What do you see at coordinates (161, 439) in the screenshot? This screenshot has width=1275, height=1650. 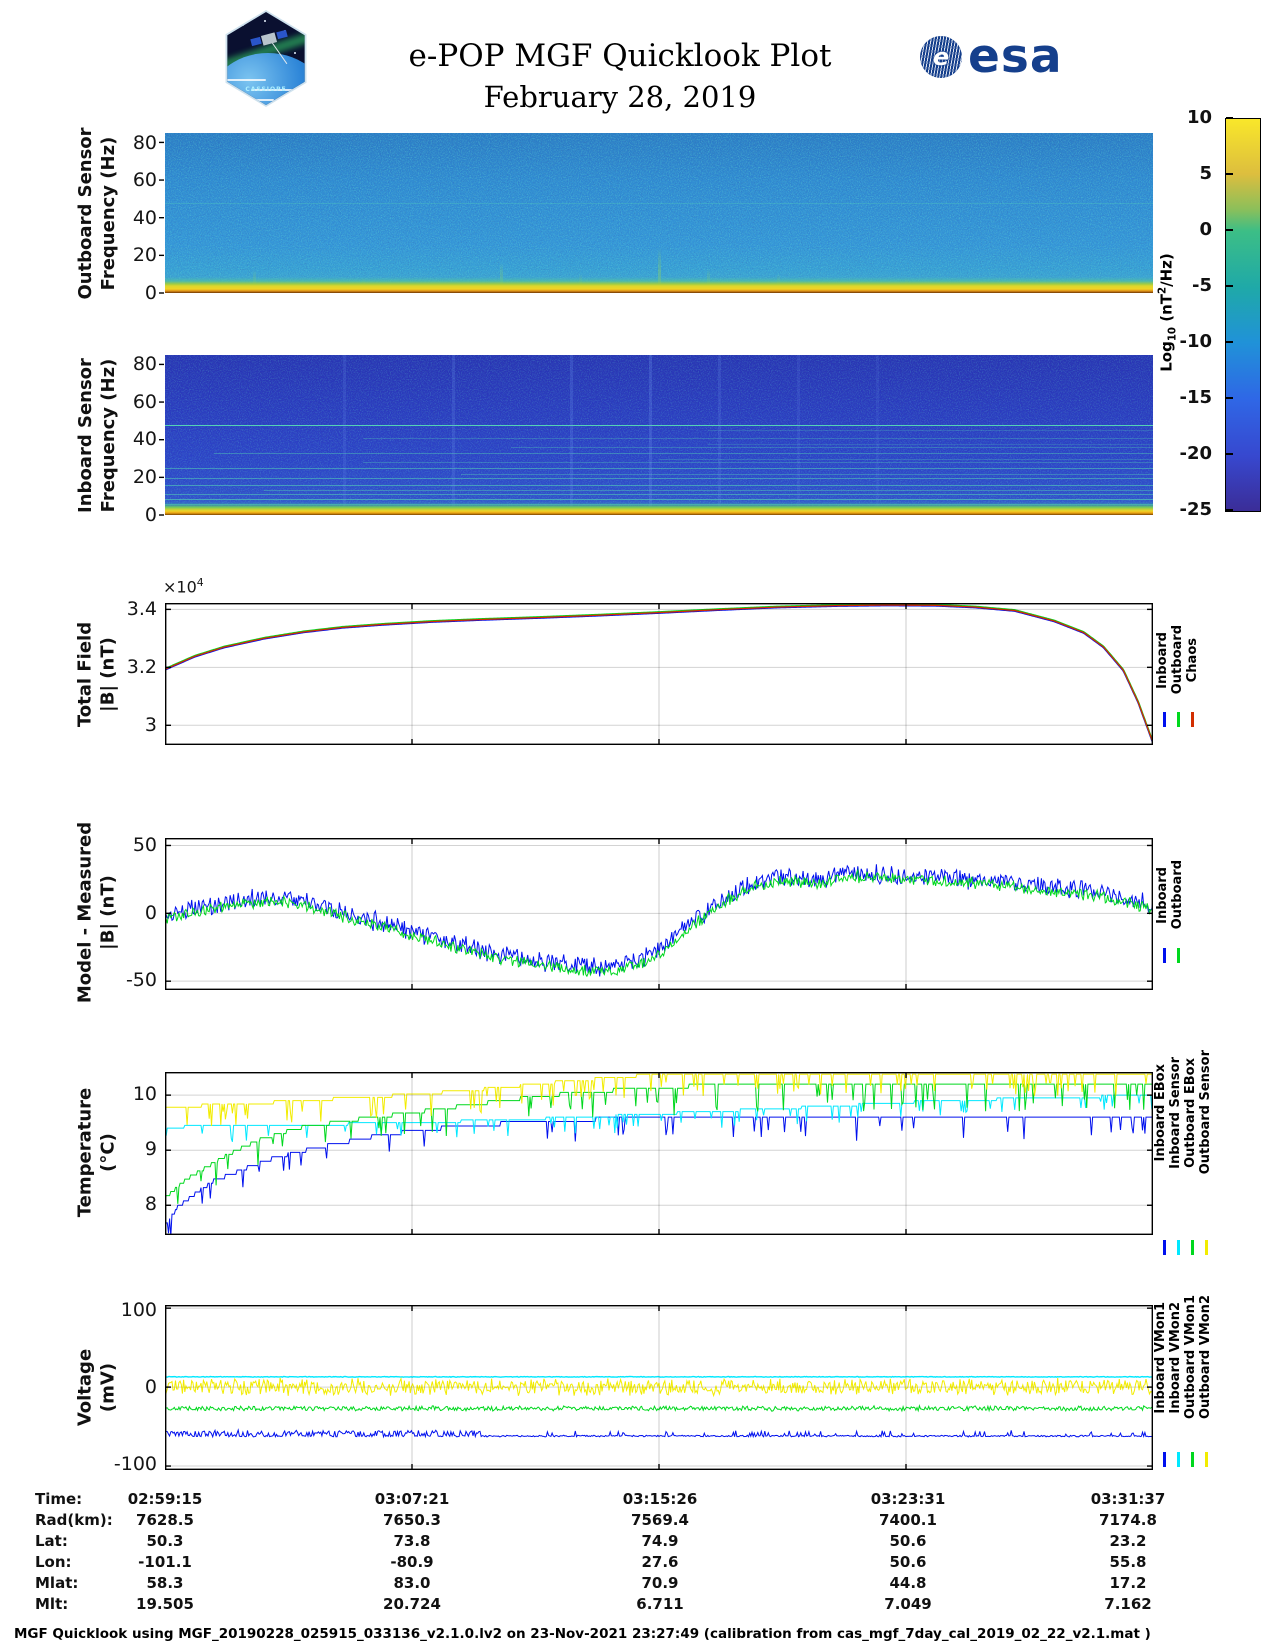 I see `inboard_spectrogram-ticks` at bounding box center [161, 439].